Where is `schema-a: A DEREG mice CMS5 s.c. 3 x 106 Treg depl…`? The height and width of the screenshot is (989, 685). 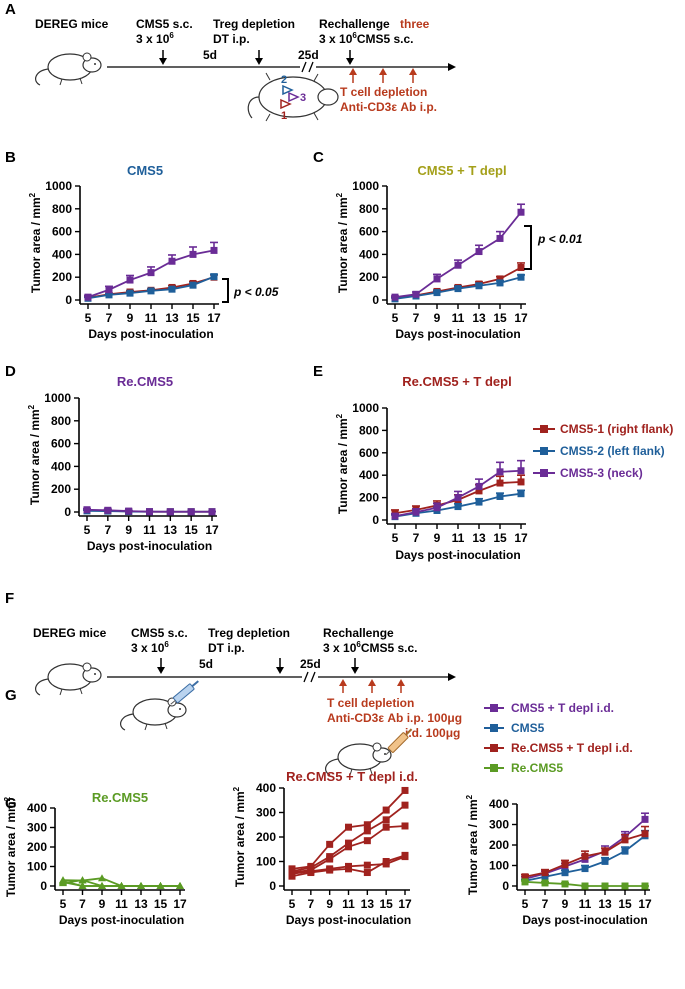
schema-a: A DEREG mice CMS5 s.c. 3 x 106 Treg depl… is located at coordinates (230, 61).